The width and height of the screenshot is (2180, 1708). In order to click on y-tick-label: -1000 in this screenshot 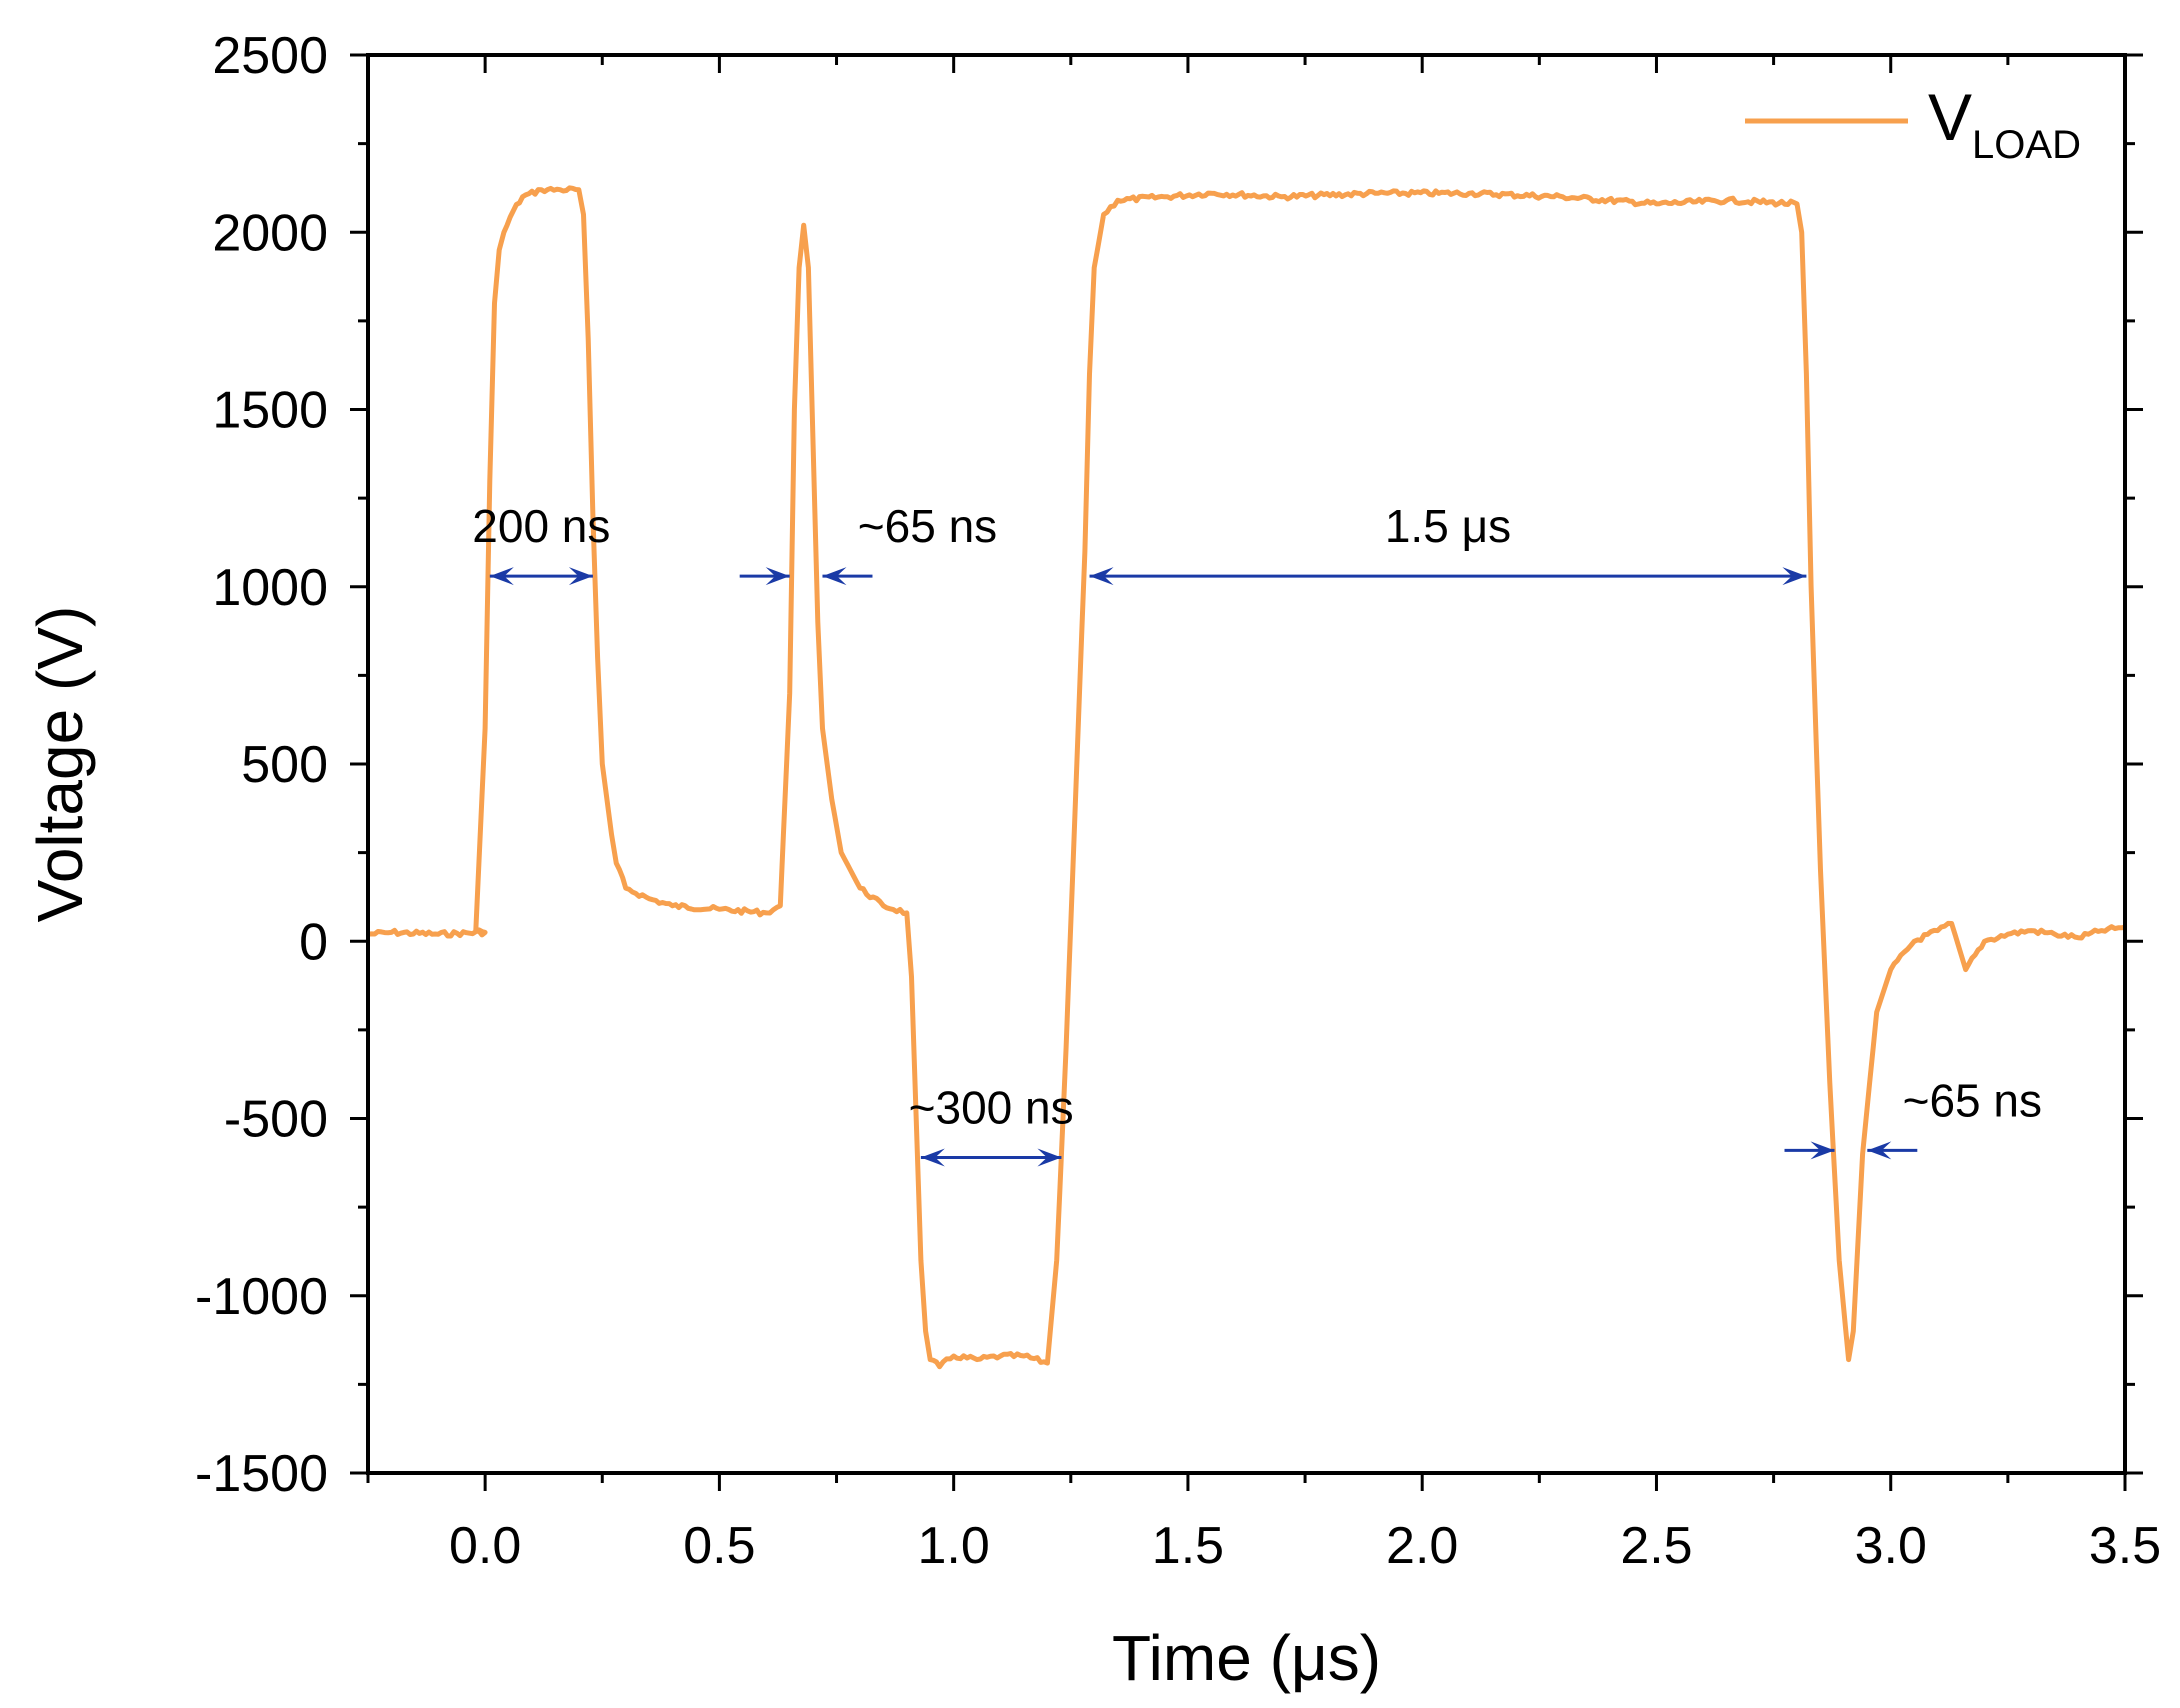, I will do `click(261, 1297)`.